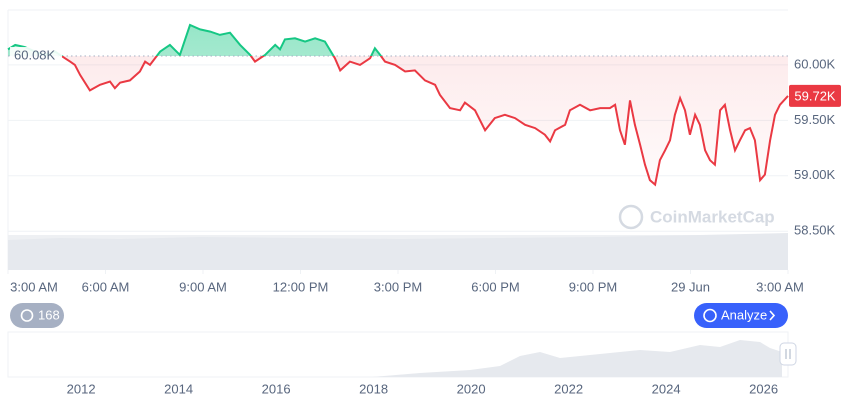 The image size is (860, 406). What do you see at coordinates (106, 286) in the screenshot?
I see `x-tick-label: 6:00 AM` at bounding box center [106, 286].